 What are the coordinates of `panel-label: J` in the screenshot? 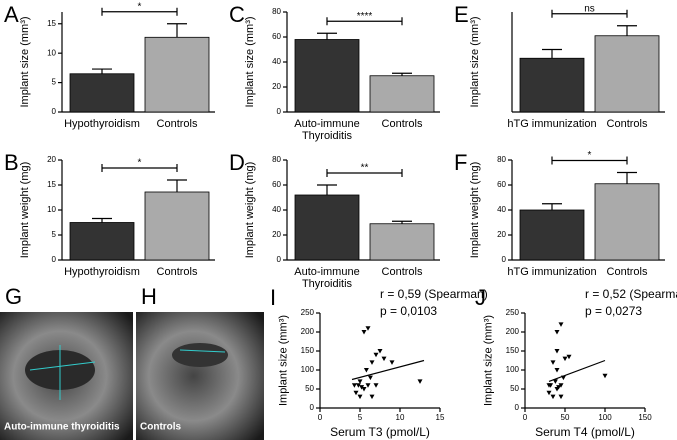 It's located at (480, 297).